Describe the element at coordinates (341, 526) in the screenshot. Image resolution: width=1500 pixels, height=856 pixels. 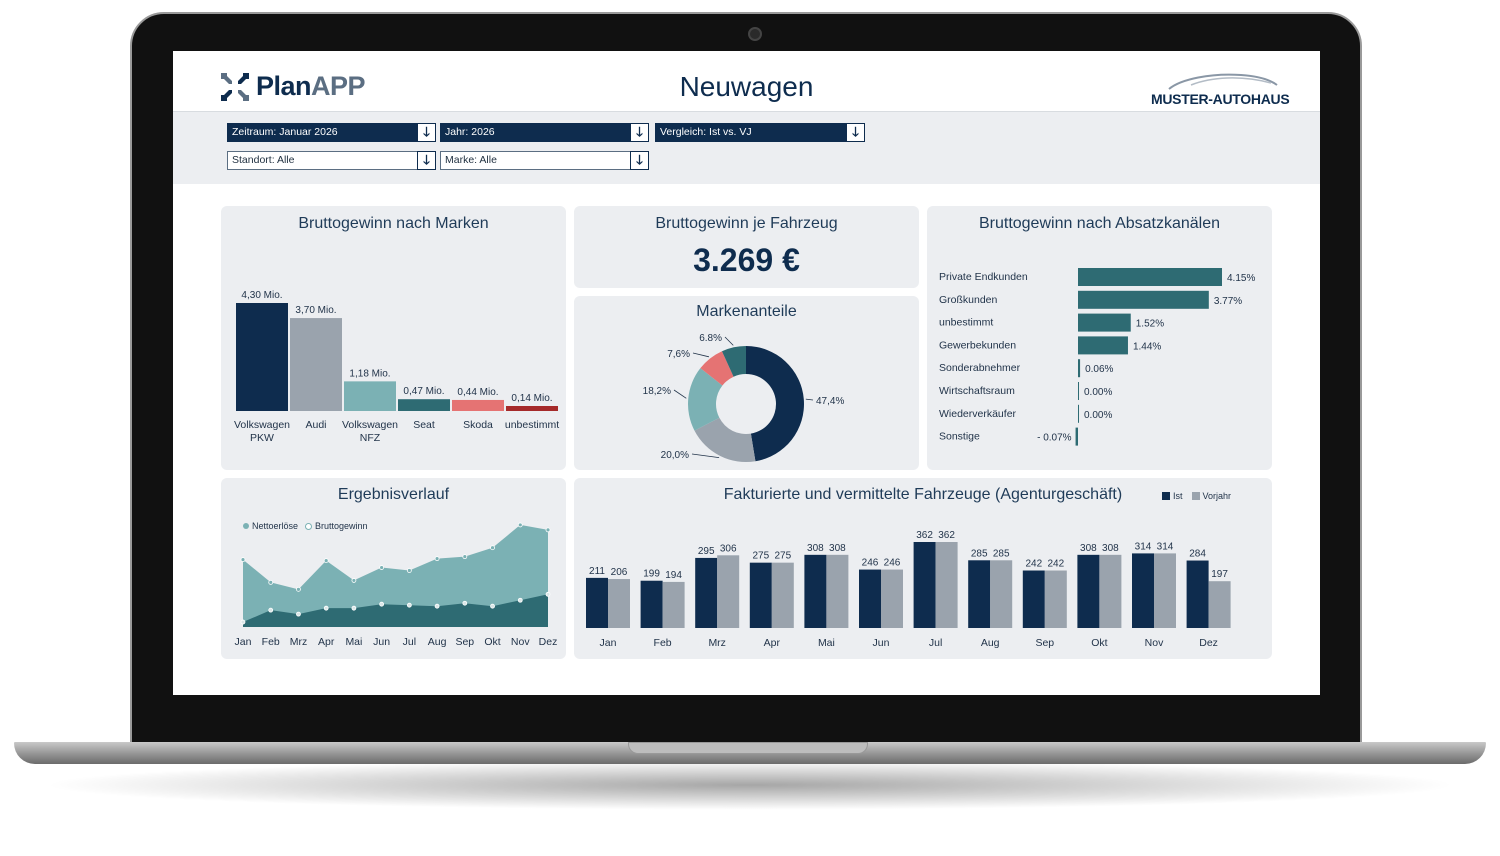
I see `legend-bruttogewinn-label: Bruttogewinn` at that location.